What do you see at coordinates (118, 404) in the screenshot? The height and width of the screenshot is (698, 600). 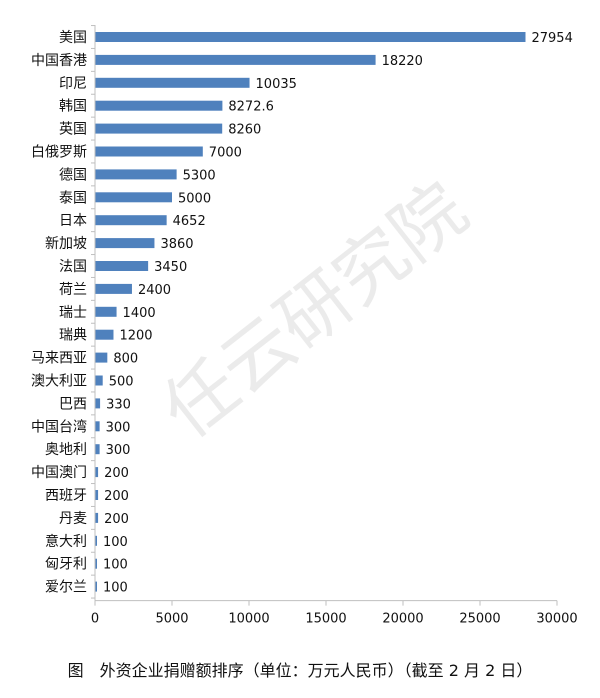 I see `data-label: 330` at bounding box center [118, 404].